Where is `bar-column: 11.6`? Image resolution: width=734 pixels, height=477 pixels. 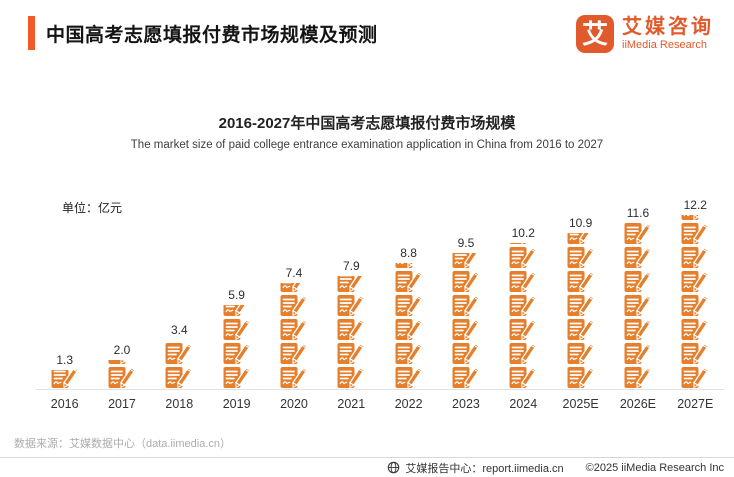
bar-column: 11.6 is located at coordinates (637, 292).